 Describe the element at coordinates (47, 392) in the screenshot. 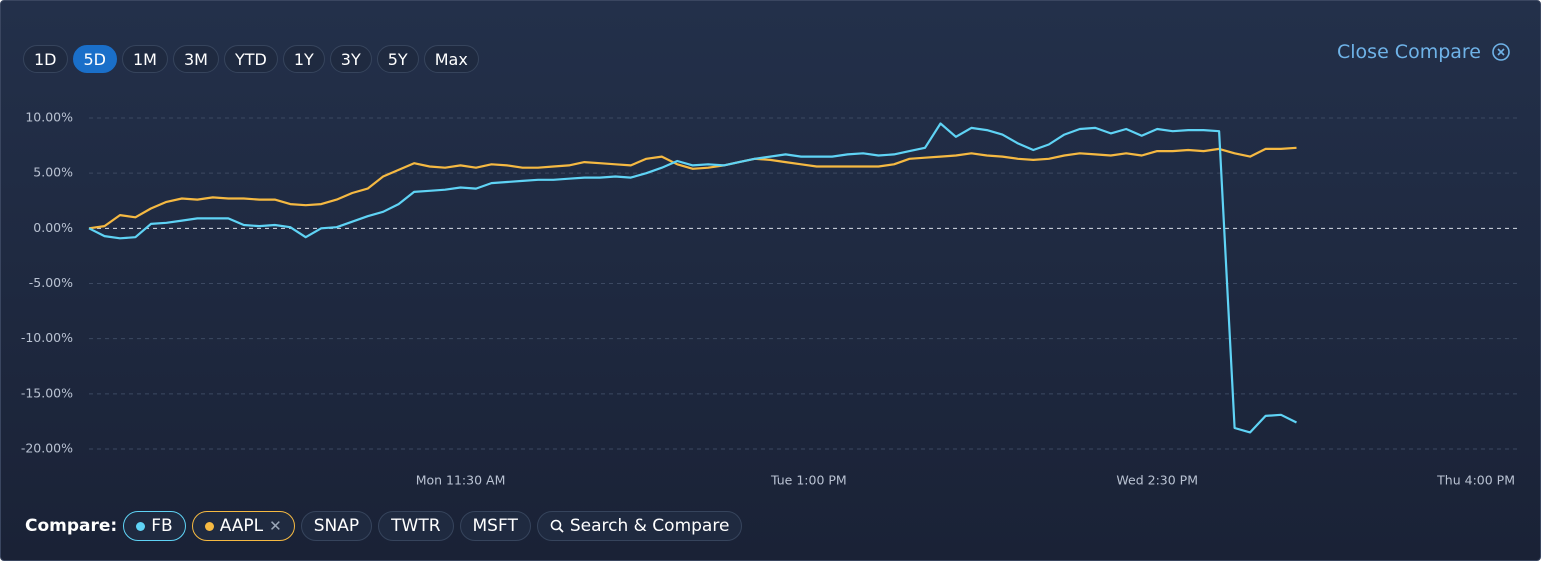

I see `y-tick-label: -15.00%` at that location.